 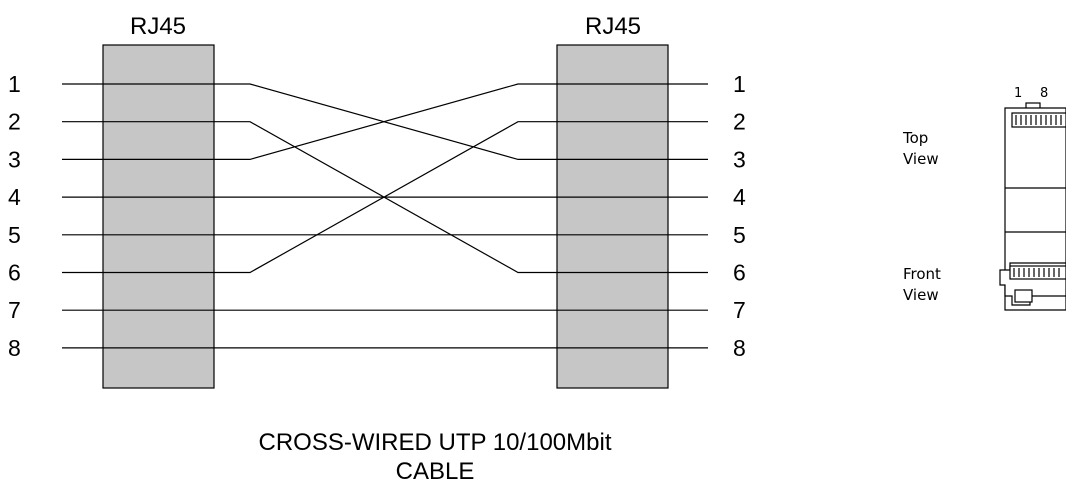 I want to click on front-view-plug-icon, so click(x=1032, y=284).